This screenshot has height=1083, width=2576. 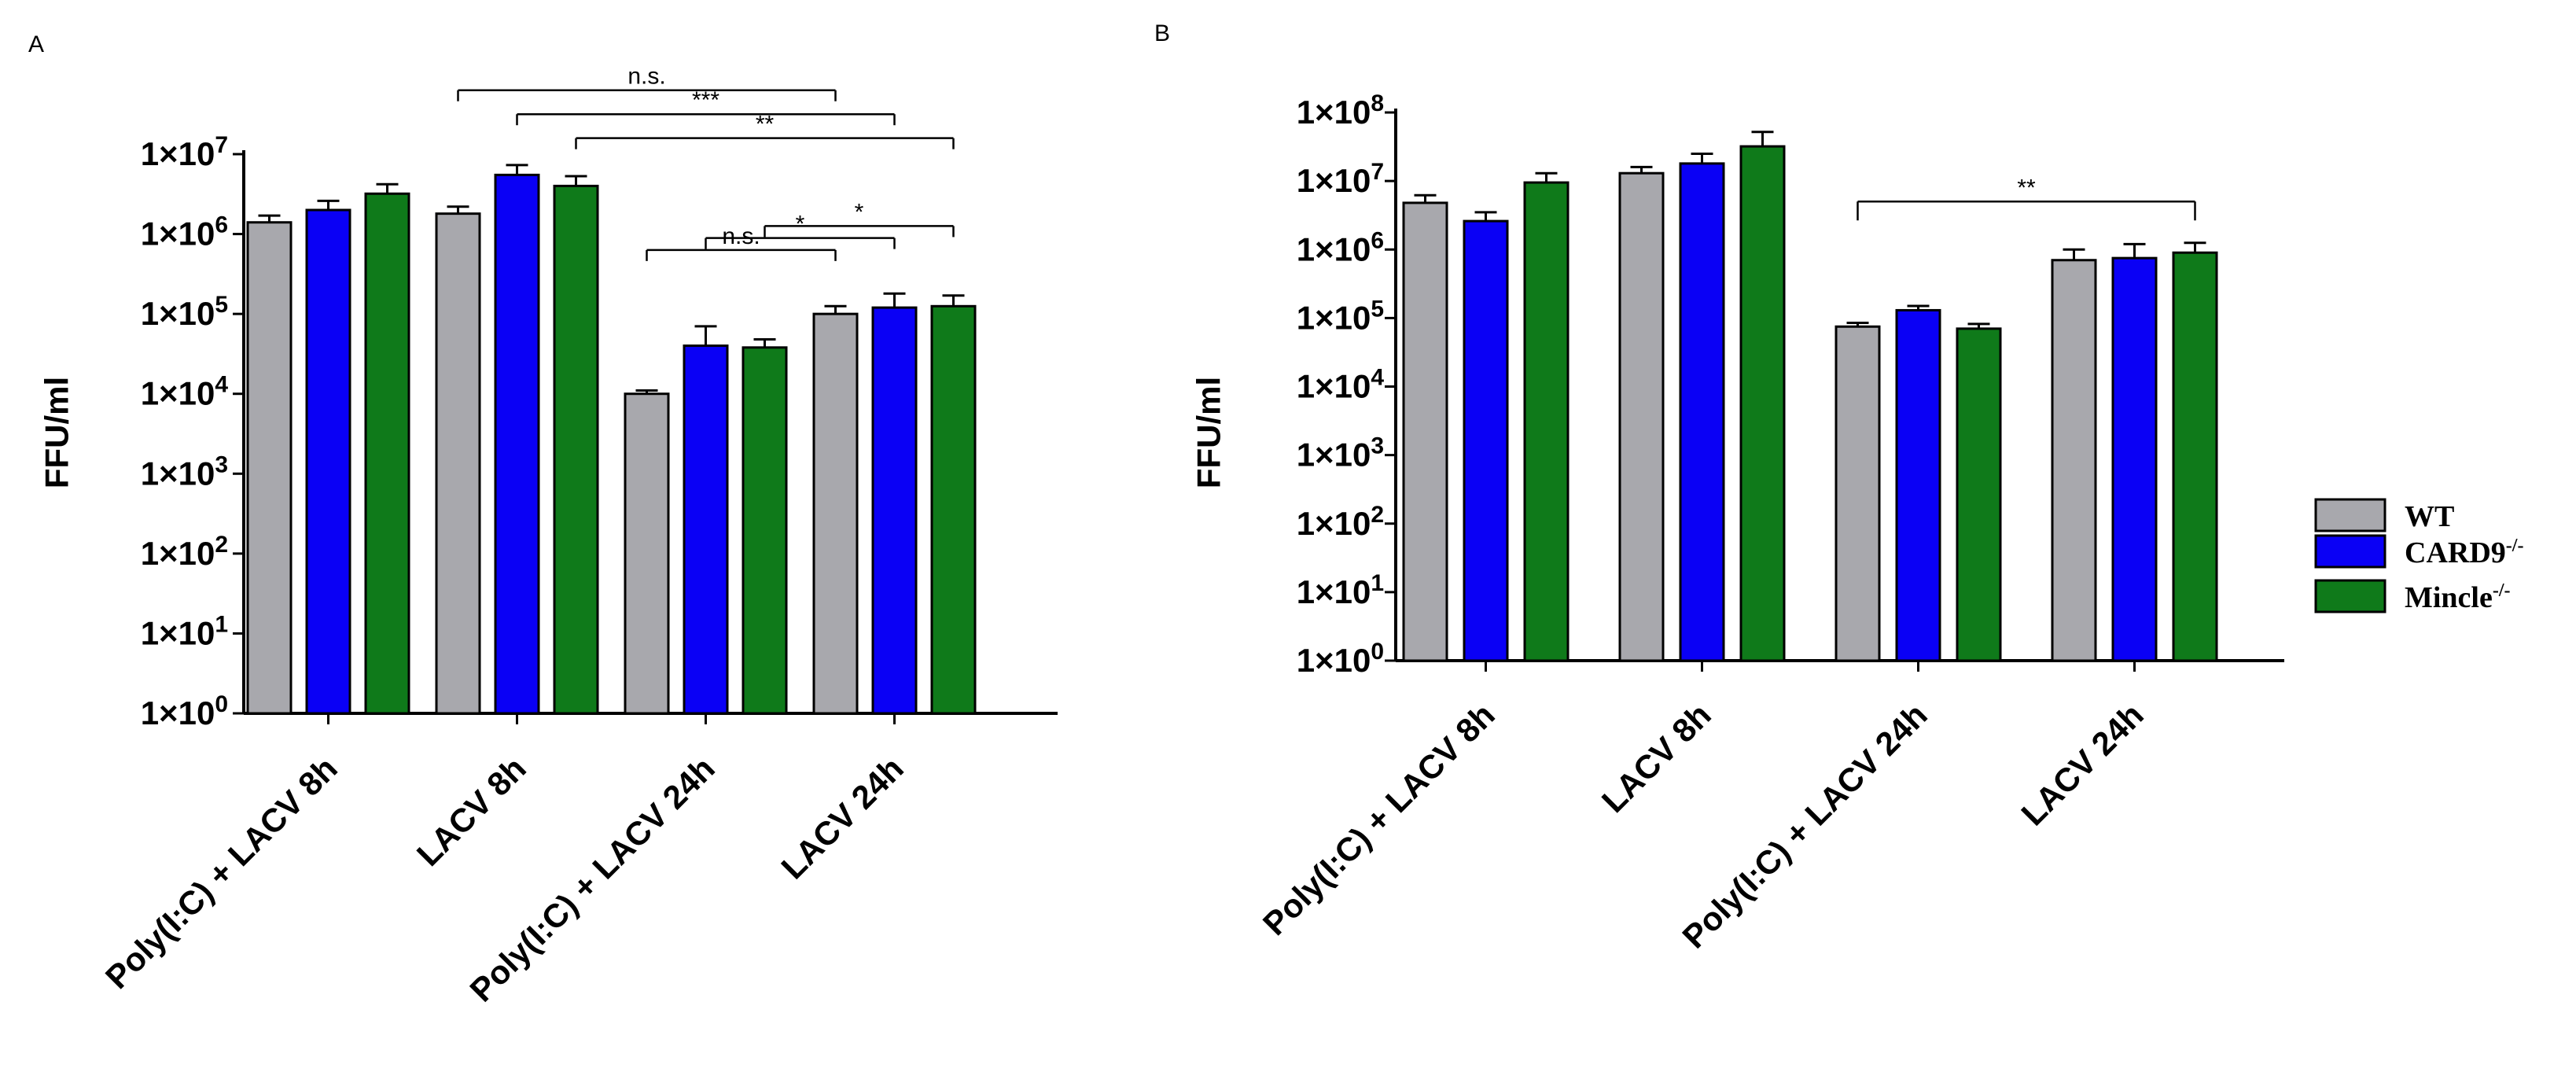 What do you see at coordinates (2350, 515) in the screenshot?
I see `legend-swatch-wt` at bounding box center [2350, 515].